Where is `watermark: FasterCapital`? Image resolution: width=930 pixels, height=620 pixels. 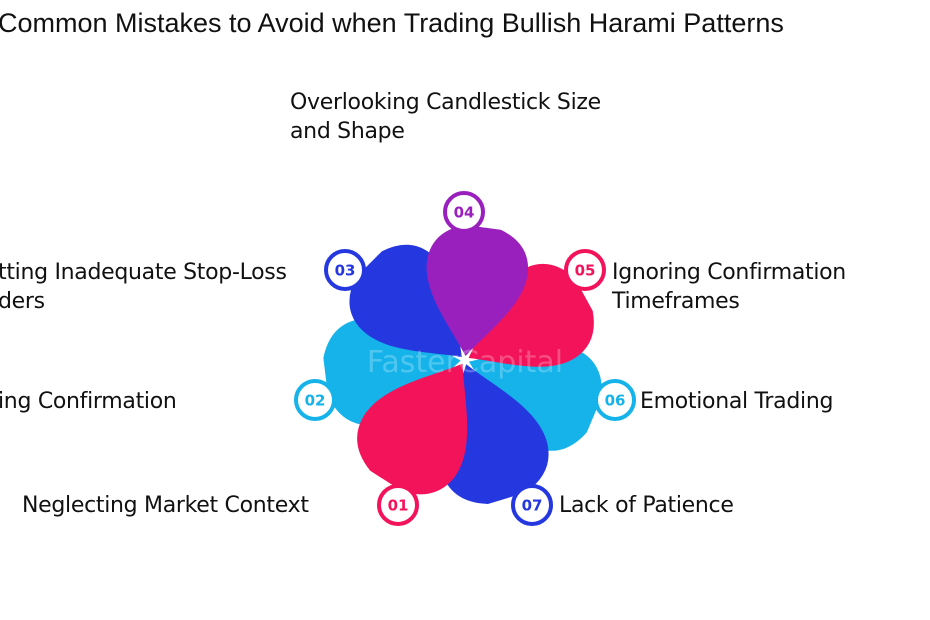 watermark: FasterCapital is located at coordinates (465, 362).